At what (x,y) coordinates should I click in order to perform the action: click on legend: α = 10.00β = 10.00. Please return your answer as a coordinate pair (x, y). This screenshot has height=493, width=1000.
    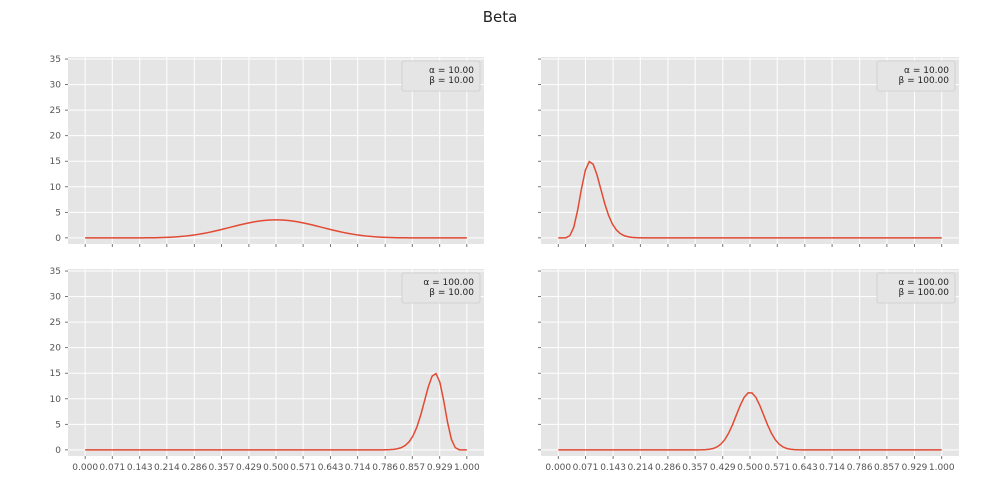
    Looking at the image, I should click on (441, 76).